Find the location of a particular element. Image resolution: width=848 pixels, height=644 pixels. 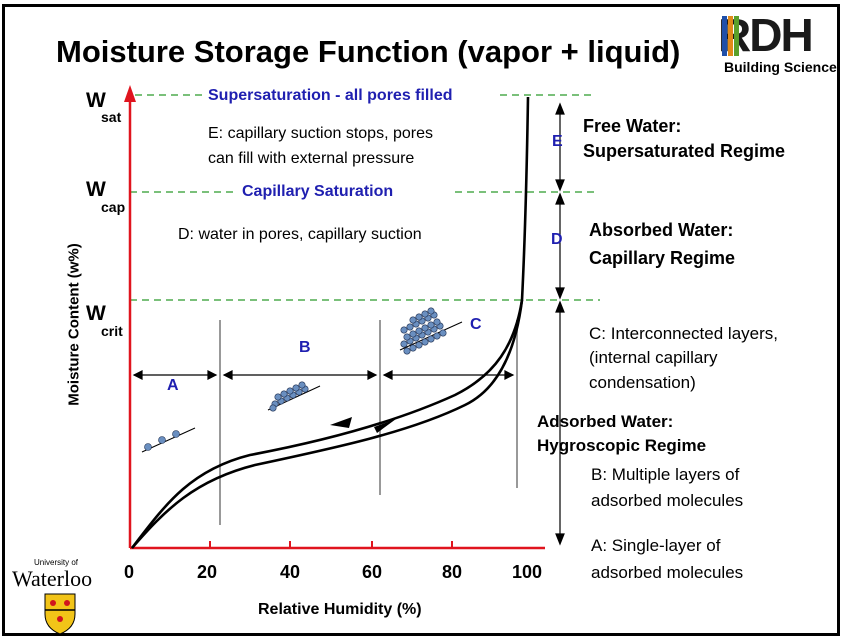

free-water-subtitle: Supersaturated Regime is located at coordinates (684, 151).